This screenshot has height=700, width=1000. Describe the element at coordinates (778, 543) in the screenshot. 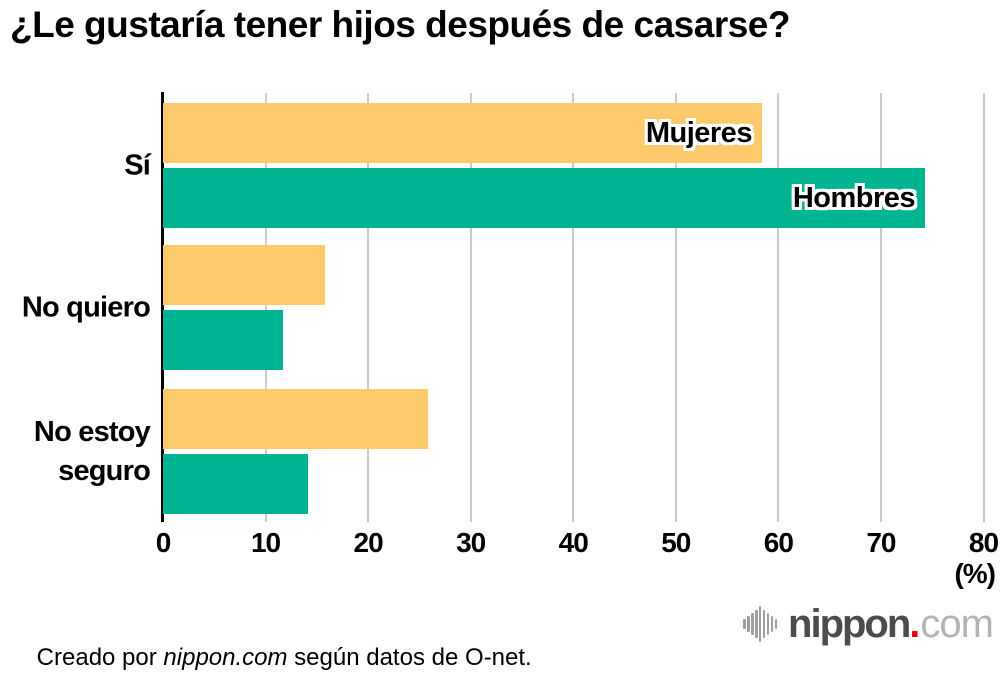

I see `x-tick-label-60: 60` at that location.